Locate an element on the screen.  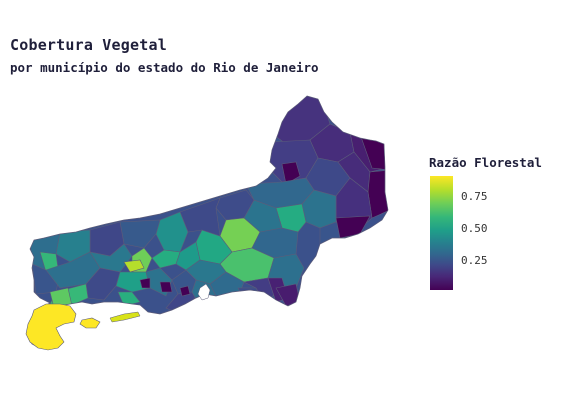
legend-title: Razão Florestal is located at coordinates (485, 162).